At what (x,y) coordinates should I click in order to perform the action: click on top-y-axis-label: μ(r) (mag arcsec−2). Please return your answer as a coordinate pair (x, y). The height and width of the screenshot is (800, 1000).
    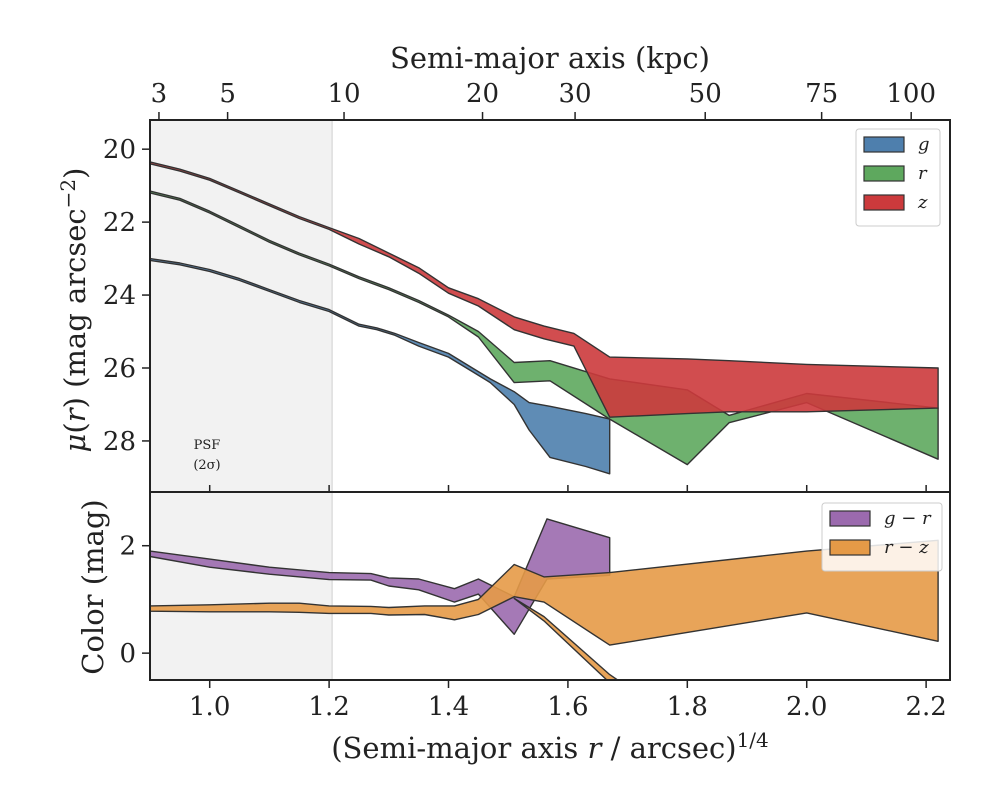
    Looking at the image, I should click on (74, 310).